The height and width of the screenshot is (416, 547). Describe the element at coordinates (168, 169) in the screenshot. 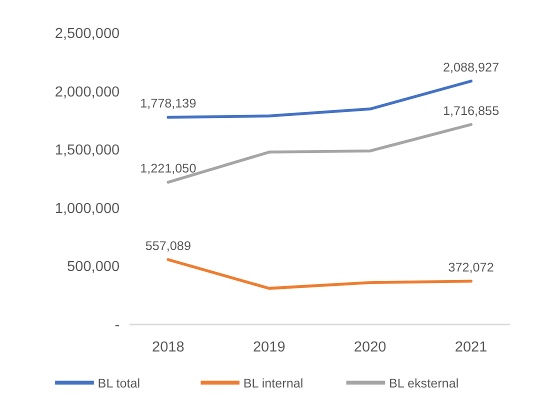

I see `data-label: 1,221,050` at that location.